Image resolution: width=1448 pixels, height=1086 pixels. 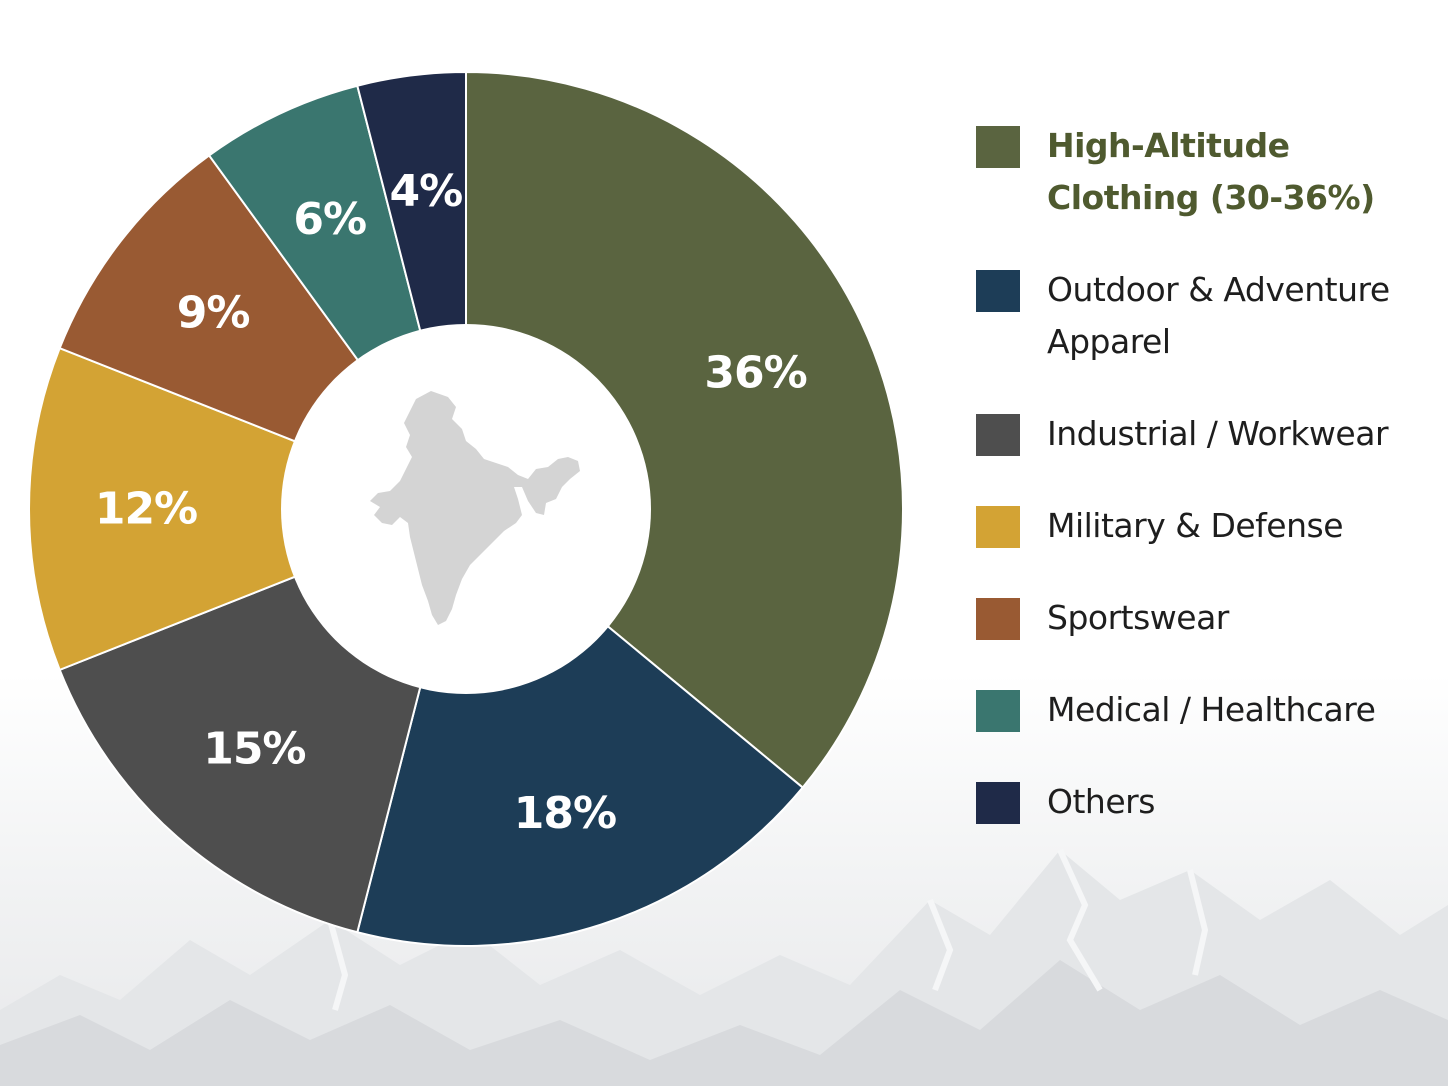 What do you see at coordinates (1218, 433) in the screenshot?
I see `legend-label: Industrial / Workwear` at bounding box center [1218, 433].